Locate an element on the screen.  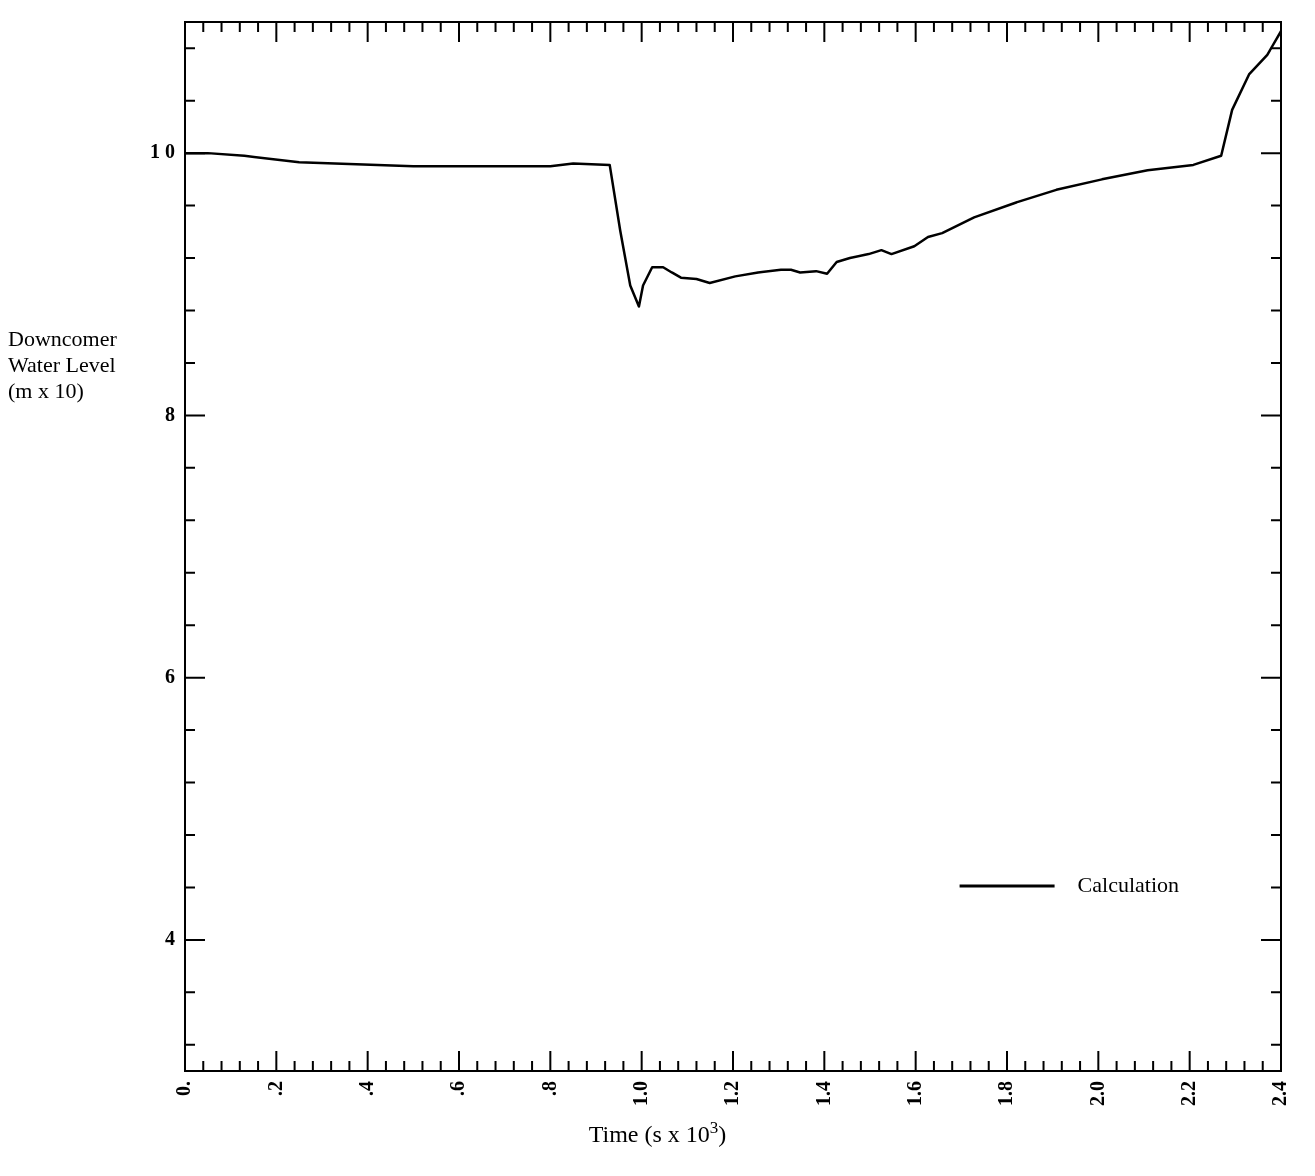
legend-label: Calculation is located at coordinates (1128, 884).